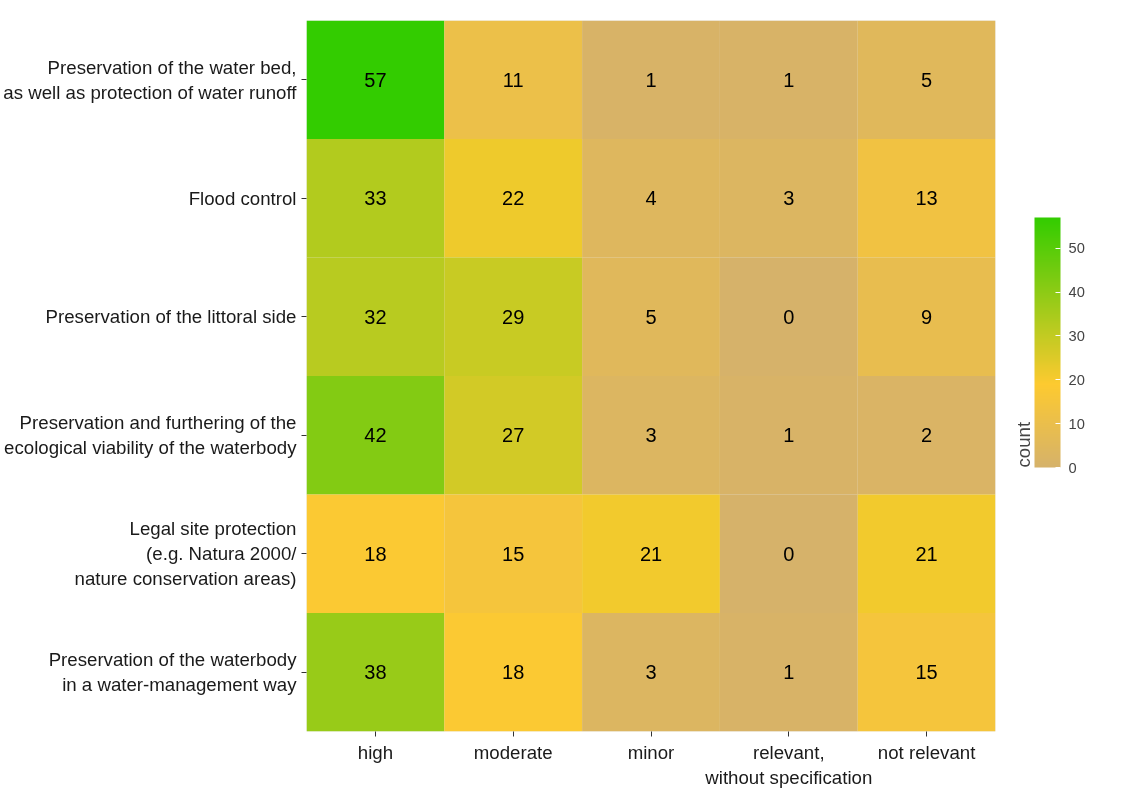 The height and width of the screenshot is (799, 1131). What do you see at coordinates (150, 79) in the screenshot?
I see `y-tick-label: Preservation of the water bed, as well as protection of water runoff` at bounding box center [150, 79].